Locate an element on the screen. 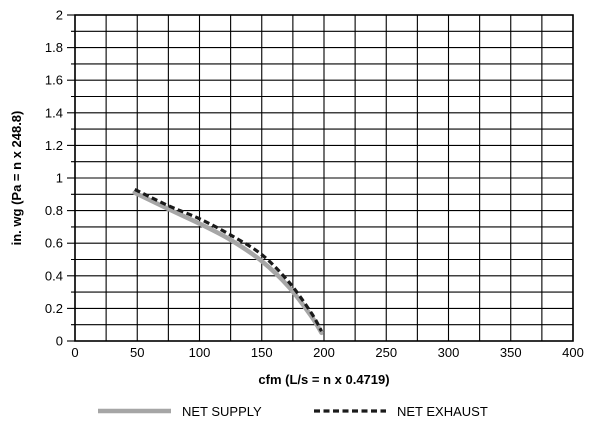  x-tick-label: 100 is located at coordinates (200, 352).